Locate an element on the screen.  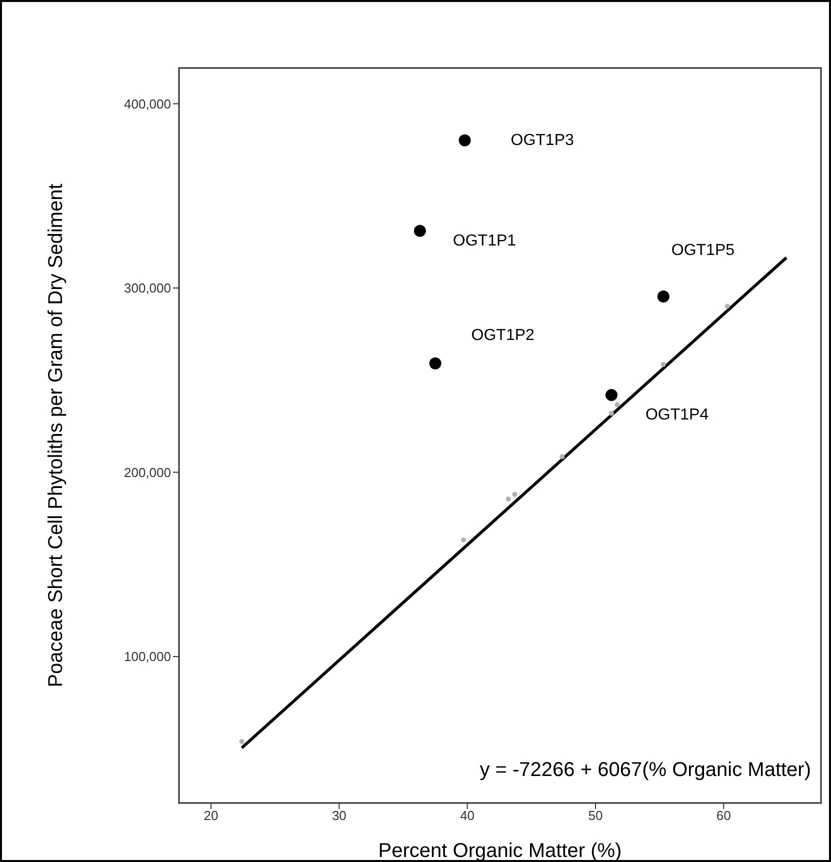
y-tick-label: 300,000 is located at coordinates (147, 288).